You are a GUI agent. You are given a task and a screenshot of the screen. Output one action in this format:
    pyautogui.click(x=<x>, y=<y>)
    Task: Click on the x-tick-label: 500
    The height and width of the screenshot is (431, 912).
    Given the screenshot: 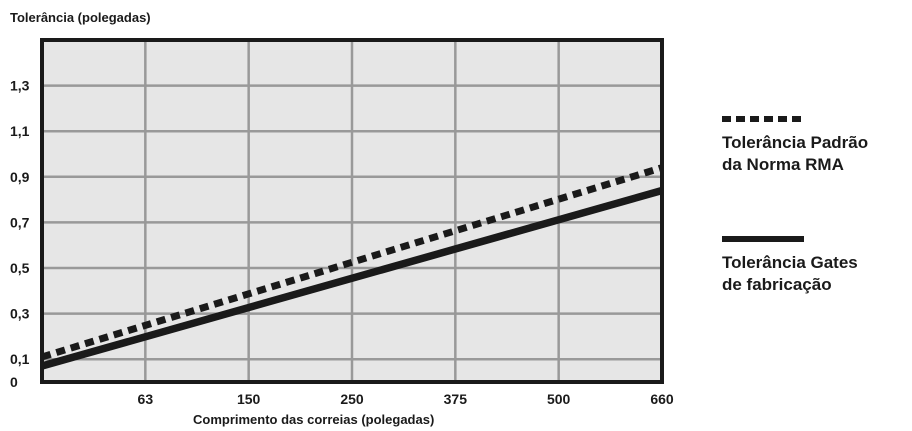 What is the action you would take?
    pyautogui.click(x=559, y=399)
    